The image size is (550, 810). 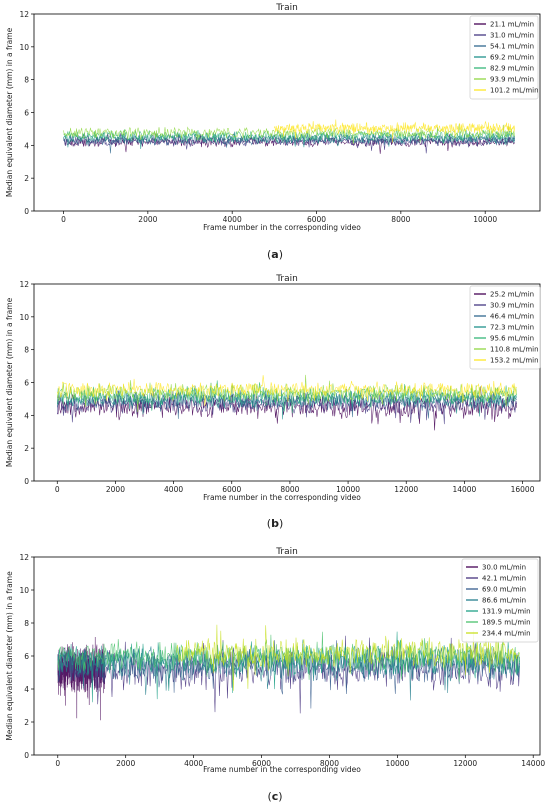 What do you see at coordinates (512, 69) in the screenshot?
I see `legend-entry: 82.9 mL/min` at bounding box center [512, 69].